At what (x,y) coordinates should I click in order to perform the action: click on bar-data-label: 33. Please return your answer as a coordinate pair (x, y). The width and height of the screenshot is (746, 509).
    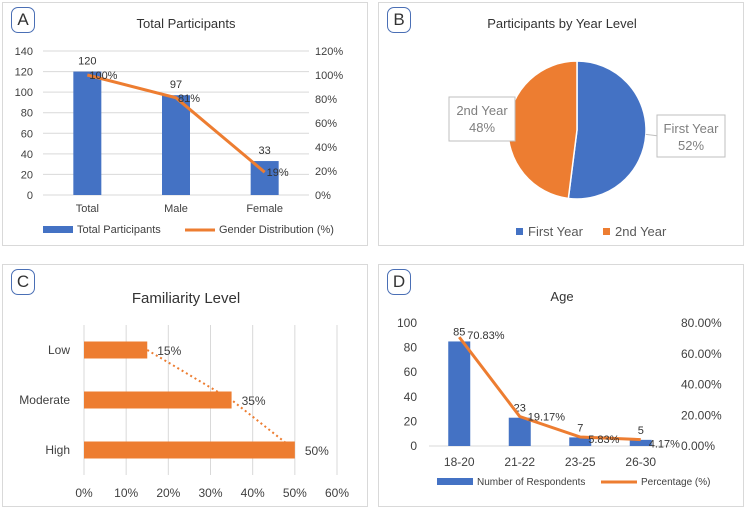
    Looking at the image, I should click on (265, 151).